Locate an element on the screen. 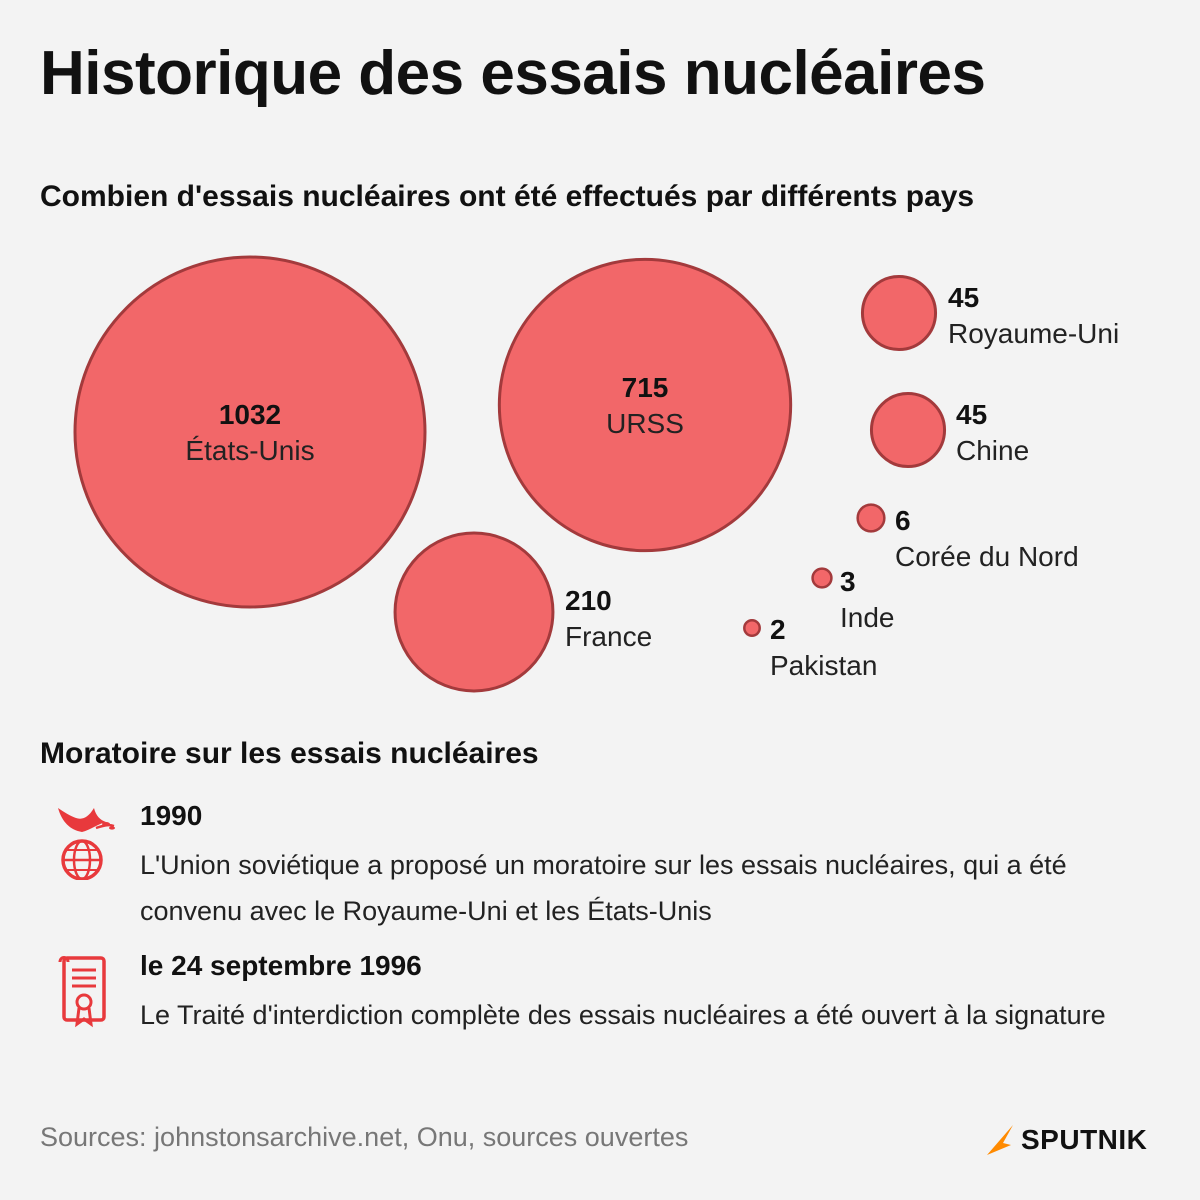  event-date: le 24 septembre 1996 is located at coordinates (281, 965).